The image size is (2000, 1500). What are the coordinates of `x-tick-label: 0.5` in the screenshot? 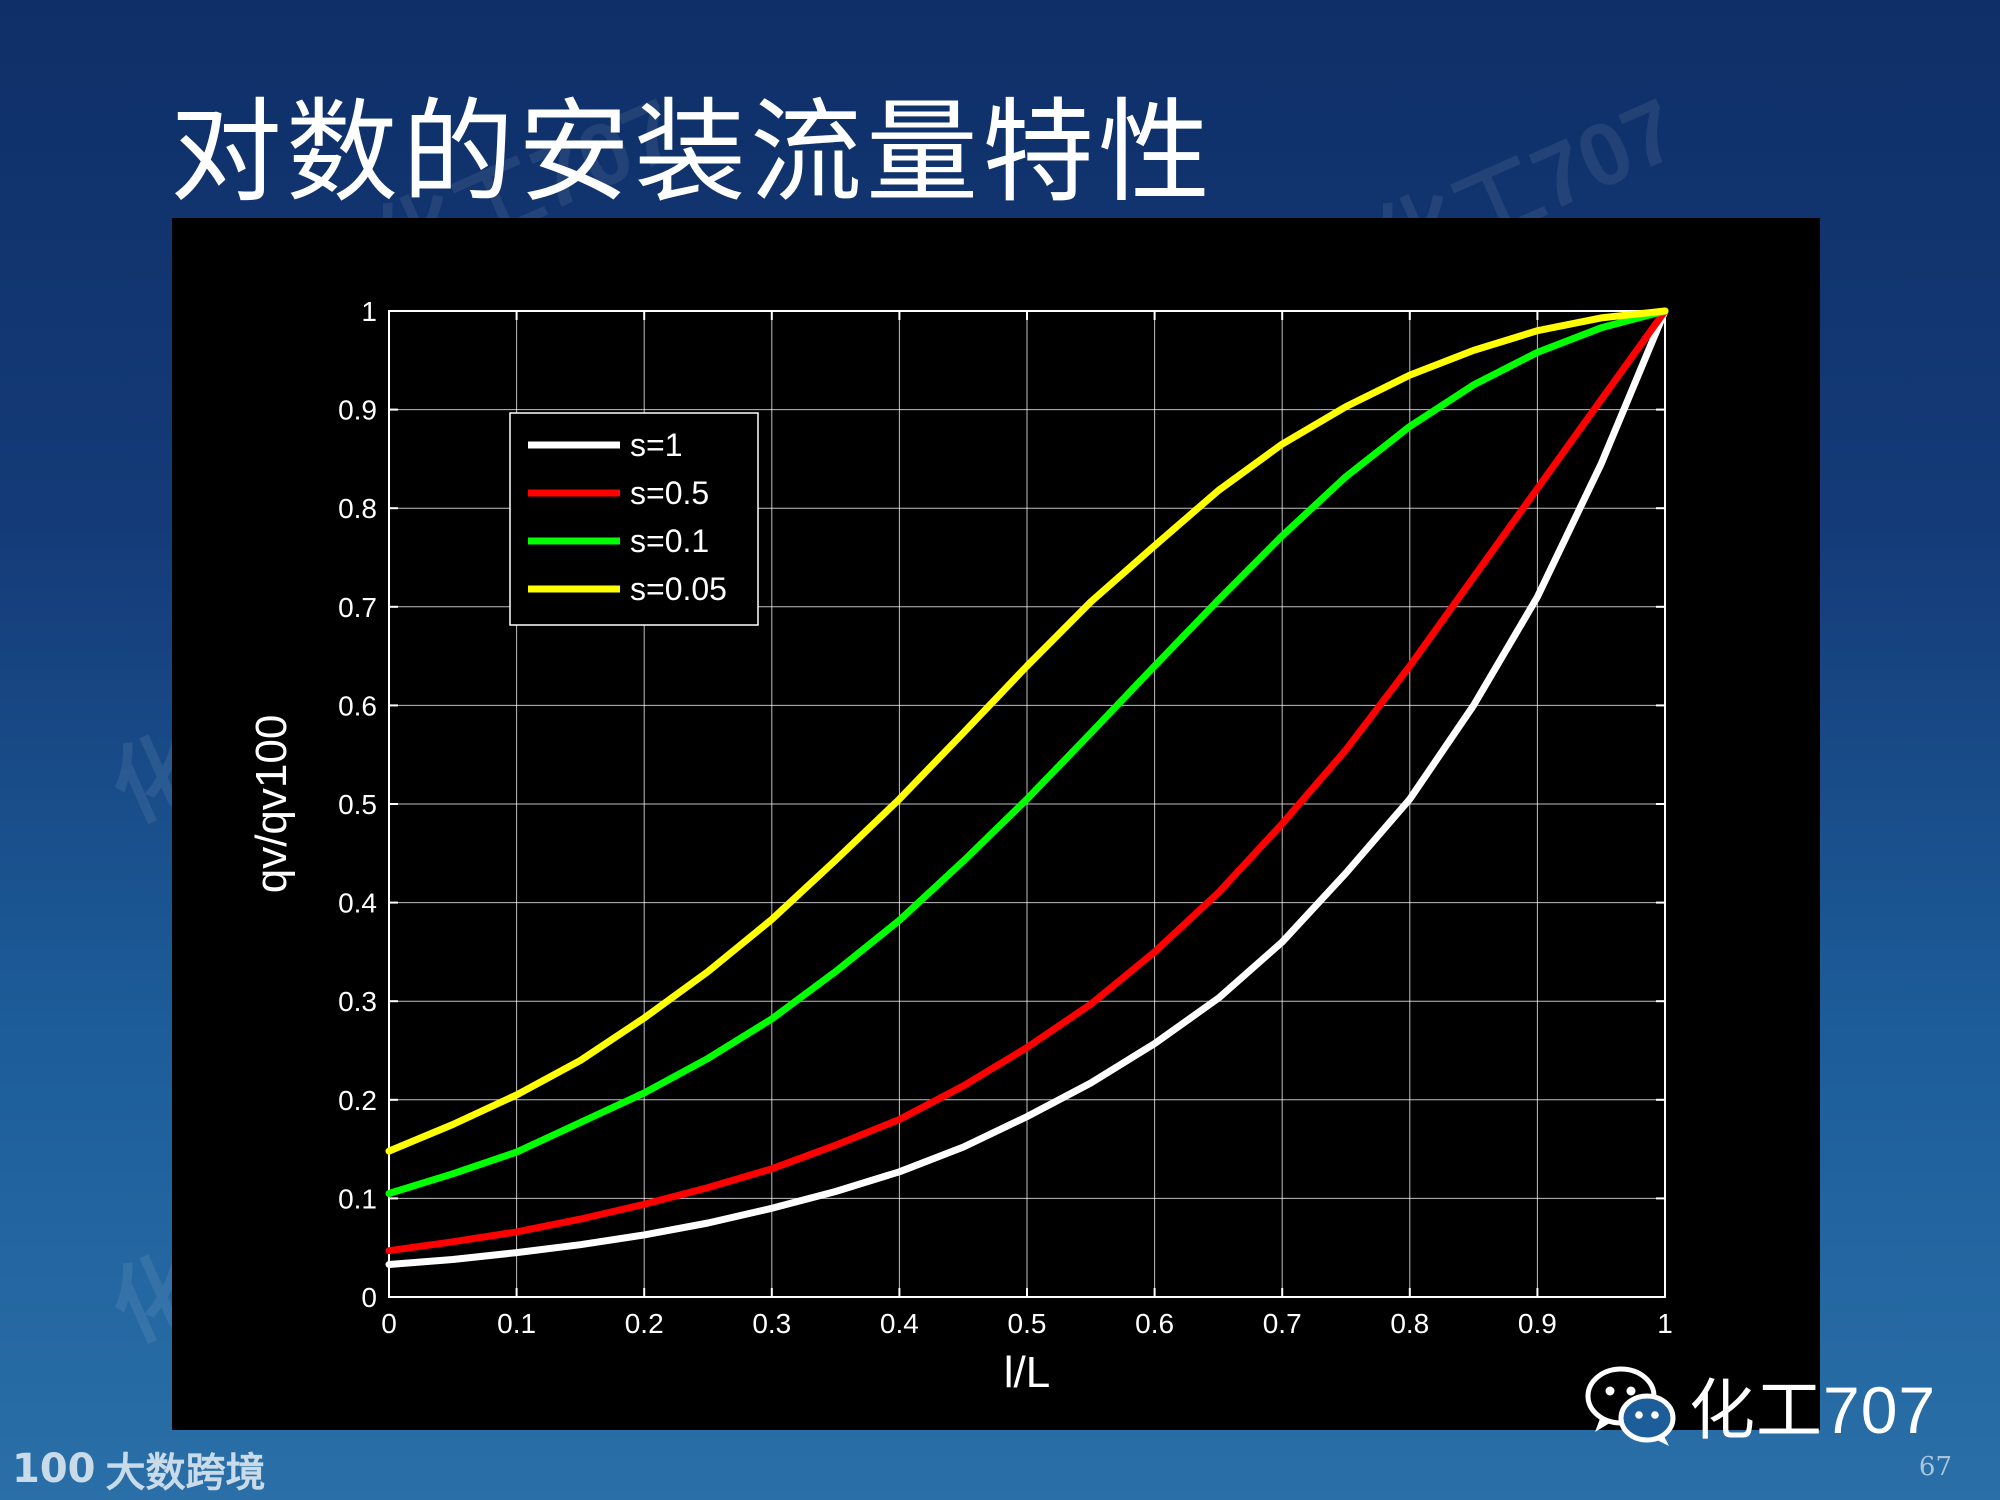 It's located at (1027, 1323).